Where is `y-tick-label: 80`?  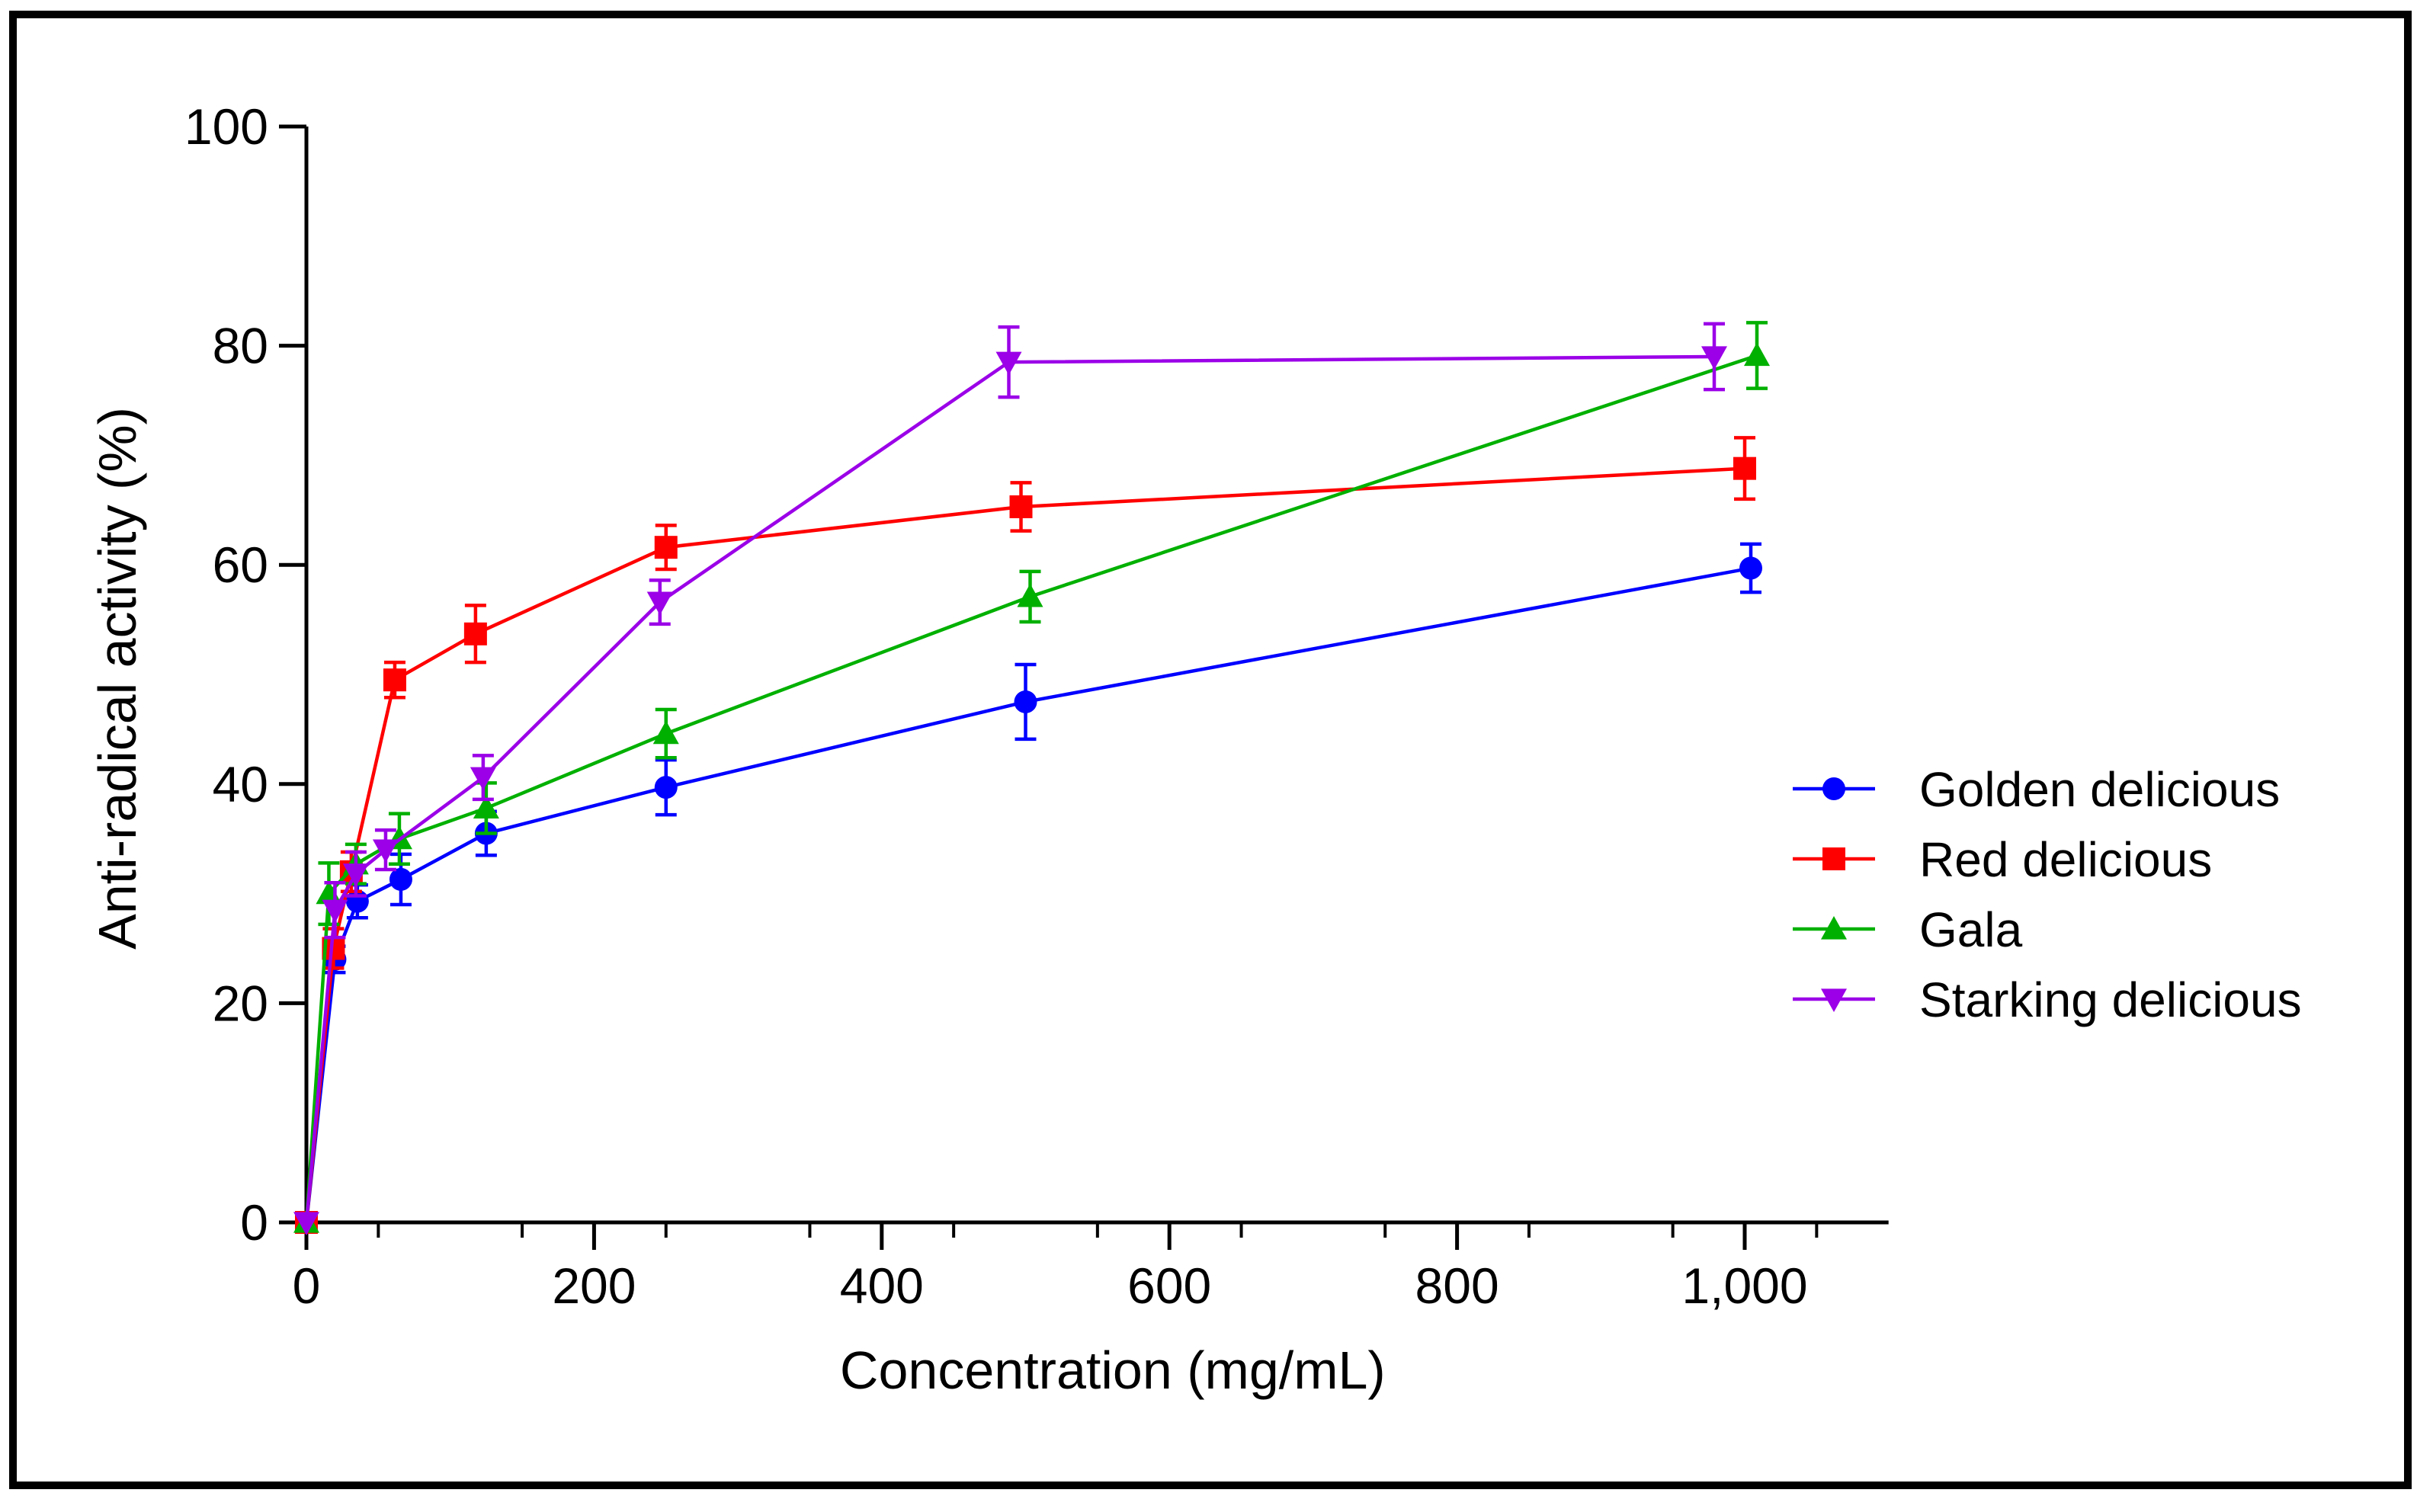 y-tick-label: 80 is located at coordinates (240, 346).